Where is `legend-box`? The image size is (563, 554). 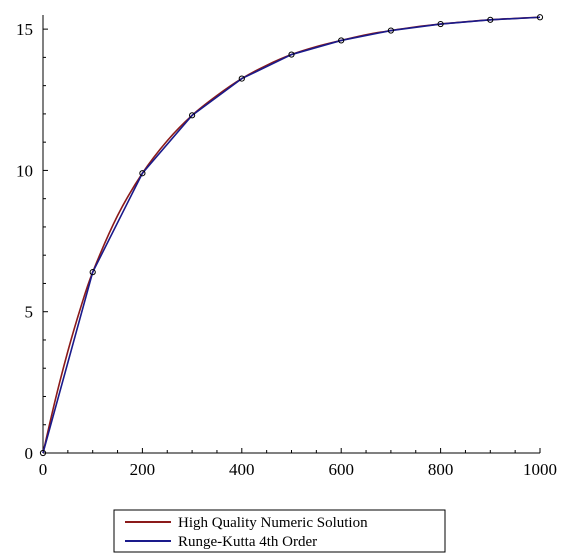 legend-box is located at coordinates (279, 531).